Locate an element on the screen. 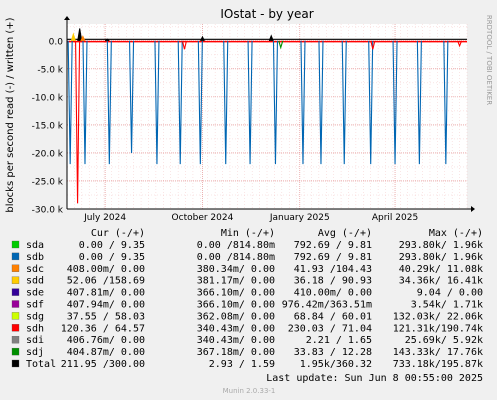 This screenshot has height=400, width=497. legend-column-header: Max (-/+) is located at coordinates (456, 233).